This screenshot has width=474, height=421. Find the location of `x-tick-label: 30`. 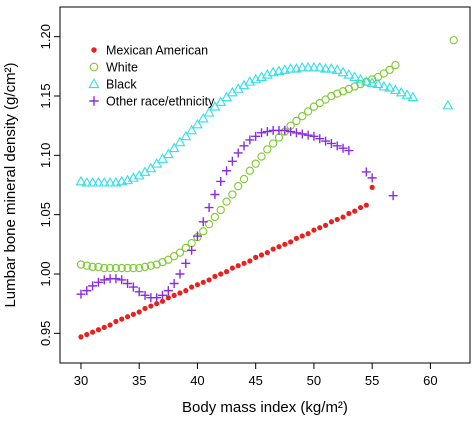

x-tick-label: 30 is located at coordinates (81, 380).